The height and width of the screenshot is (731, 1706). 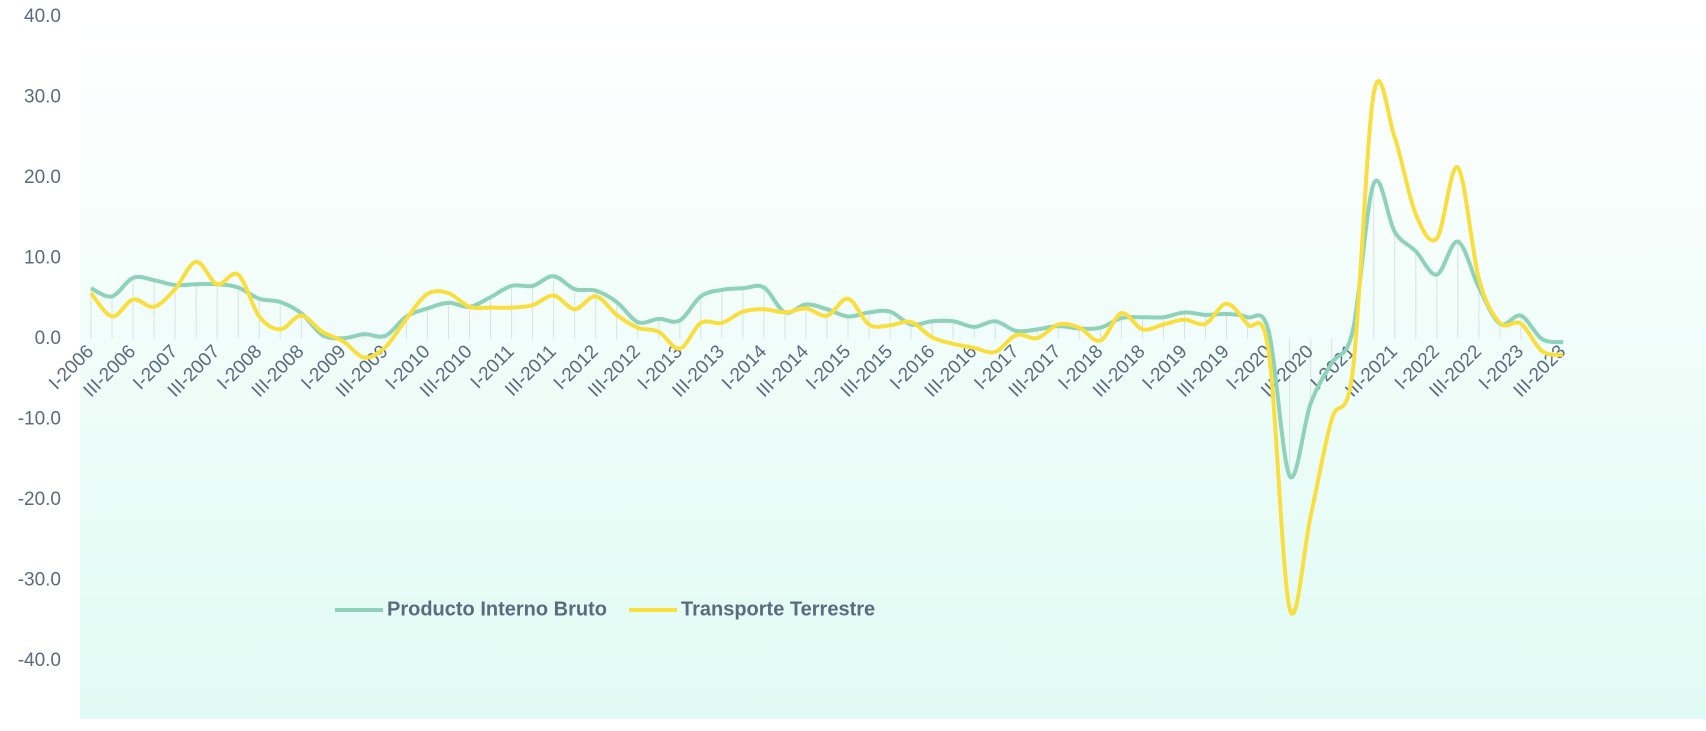 What do you see at coordinates (42, 177) in the screenshot?
I see `y-tick-label: 20.0` at bounding box center [42, 177].